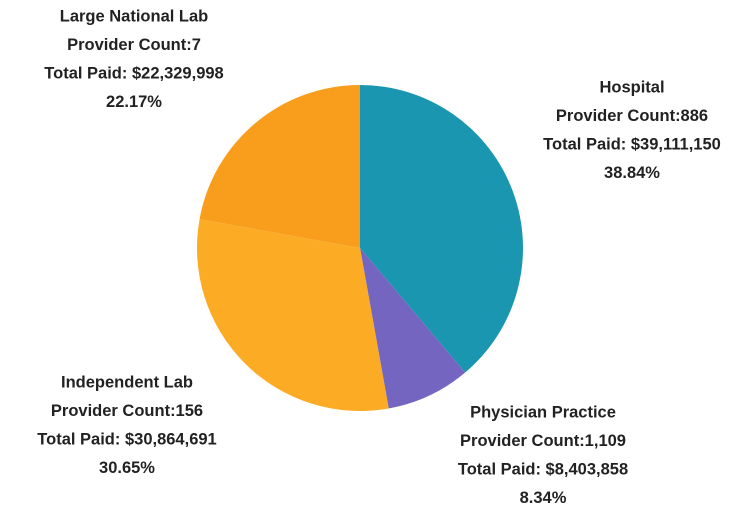 The image size is (751, 513). I want to click on slice-label: Total Paid: $22,329,998, so click(133, 73).